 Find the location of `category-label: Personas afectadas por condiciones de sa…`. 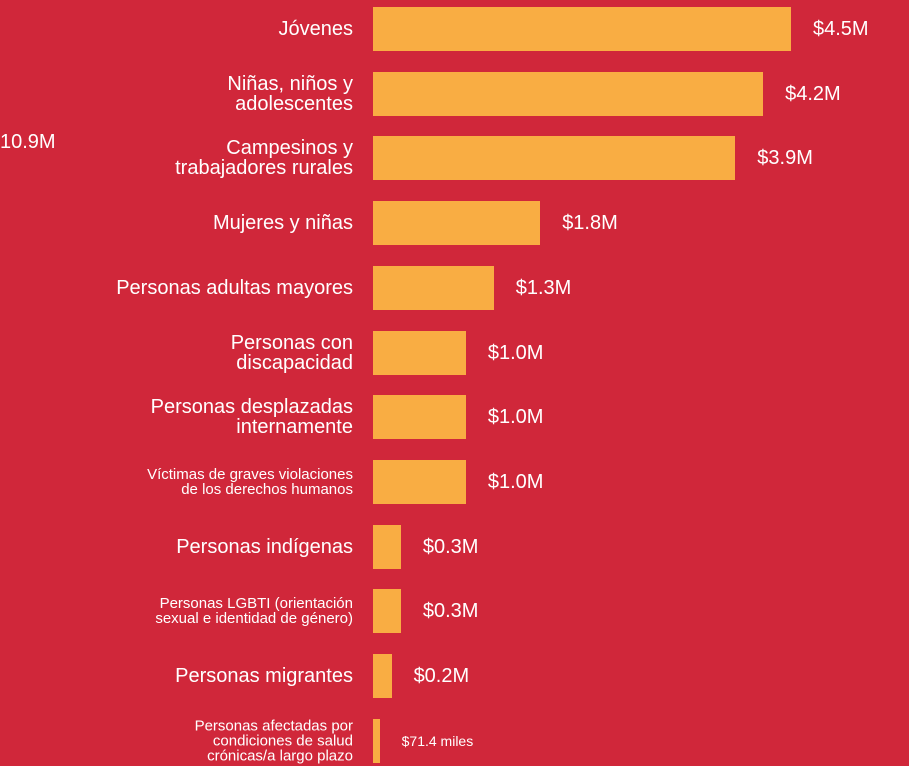

category-label: Personas afectadas por condiciones de sa… is located at coordinates (273, 741).